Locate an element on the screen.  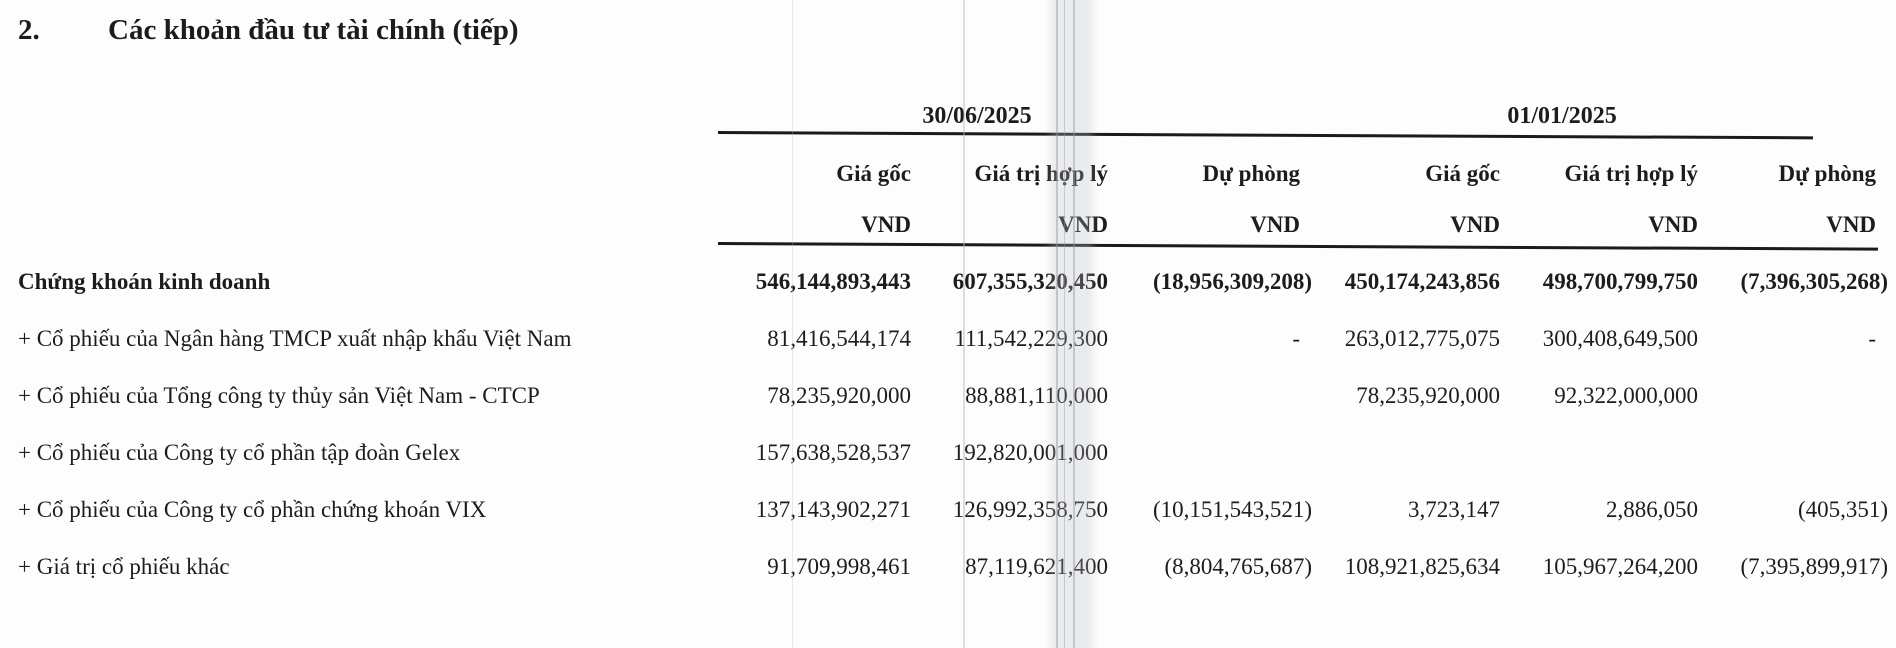
row-label: + Giá trị cổ phiếu khác is located at coordinates (124, 566).